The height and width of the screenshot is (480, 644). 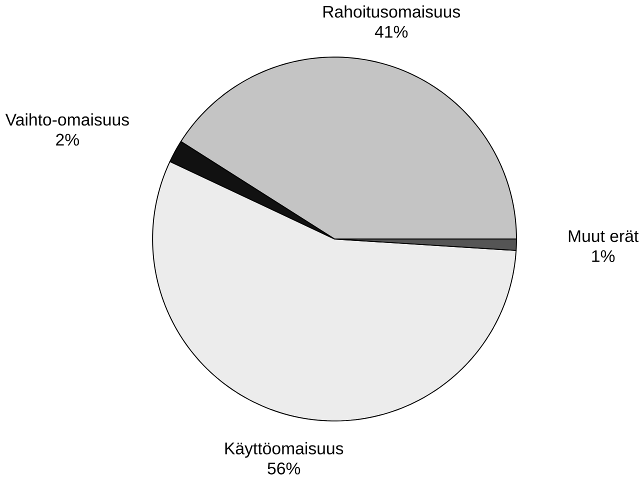 I want to click on slice-label: Rahoitusomaisuus, so click(x=391, y=11).